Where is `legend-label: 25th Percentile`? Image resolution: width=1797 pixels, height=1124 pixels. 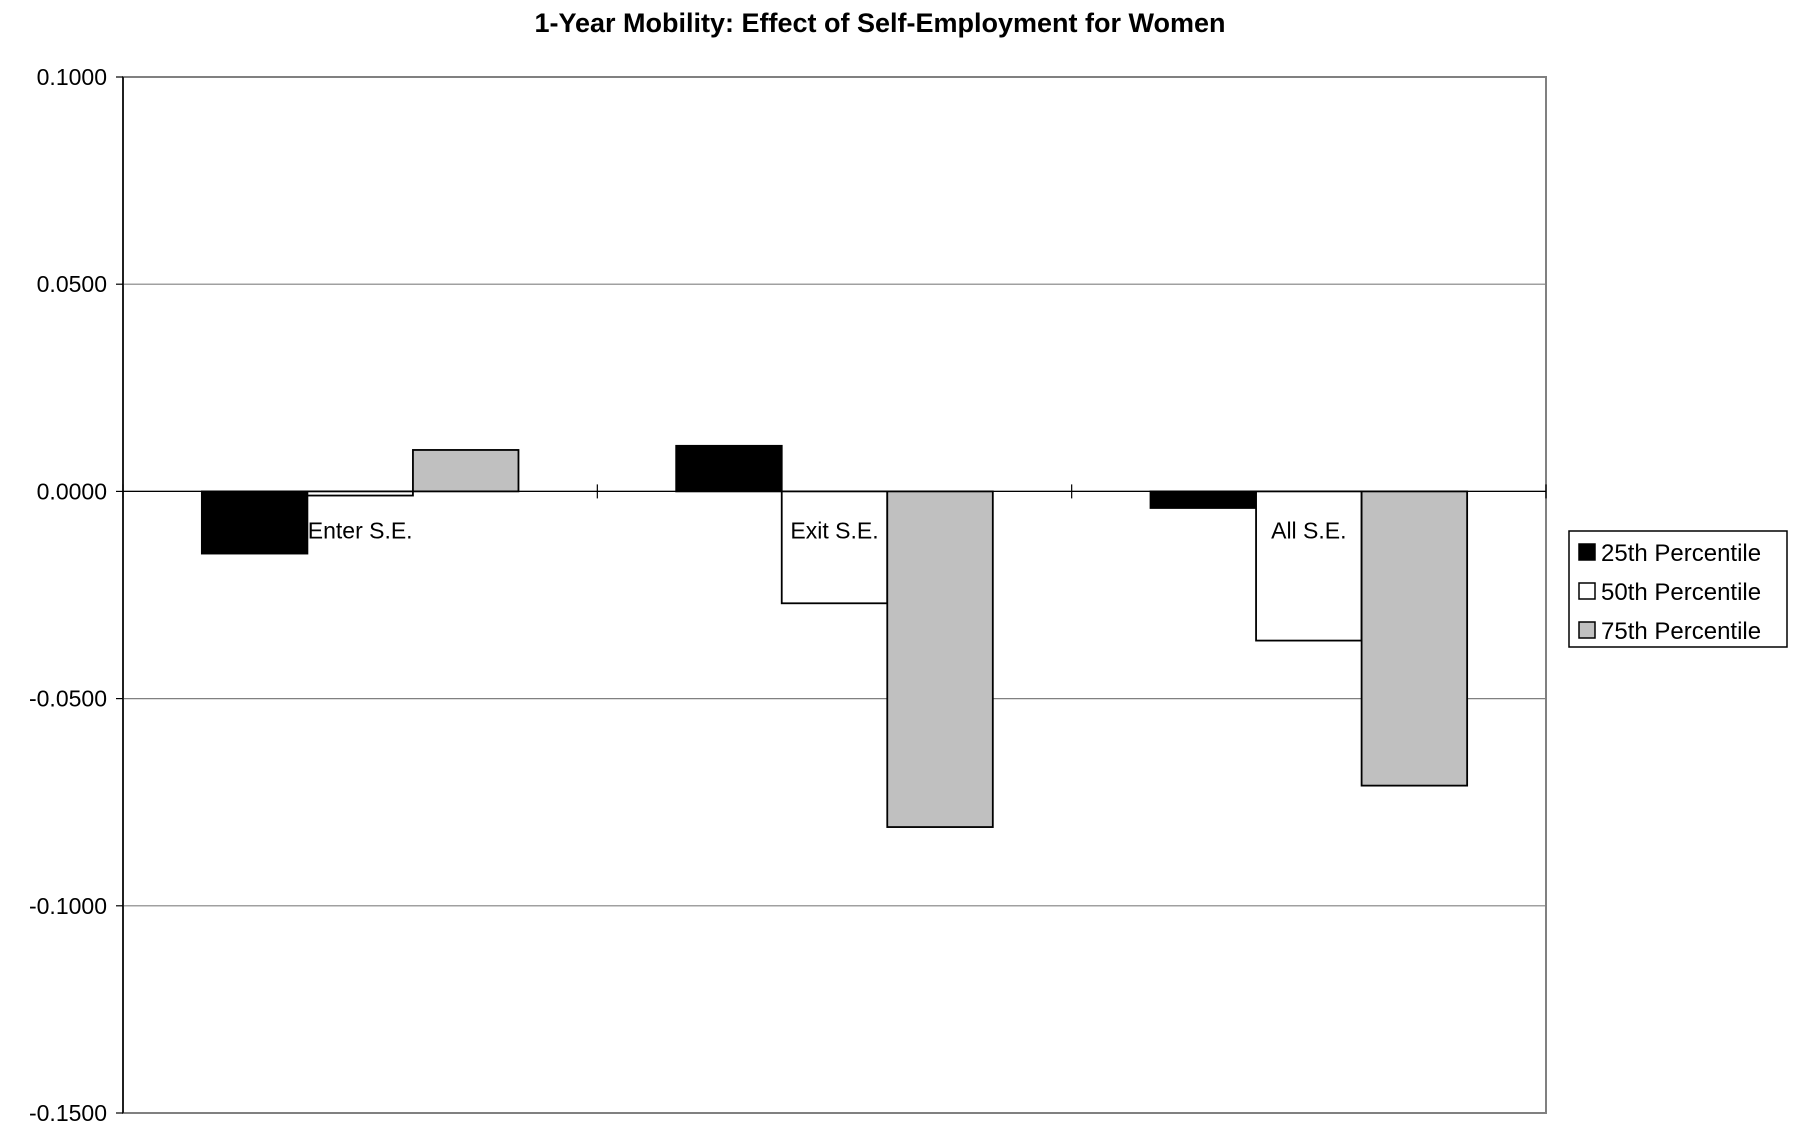 legend-label: 25th Percentile is located at coordinates (1681, 553).